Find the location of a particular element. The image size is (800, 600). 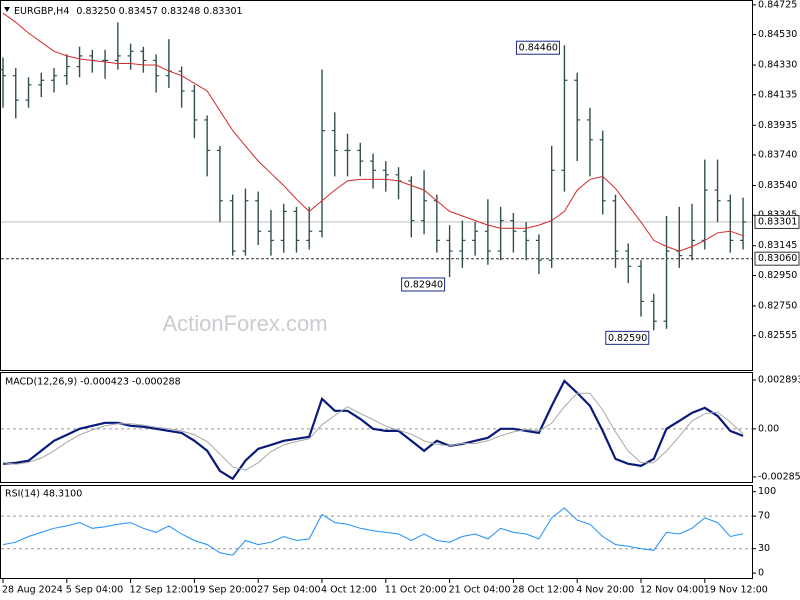

y-tick-label: 100 is located at coordinates (767, 491).